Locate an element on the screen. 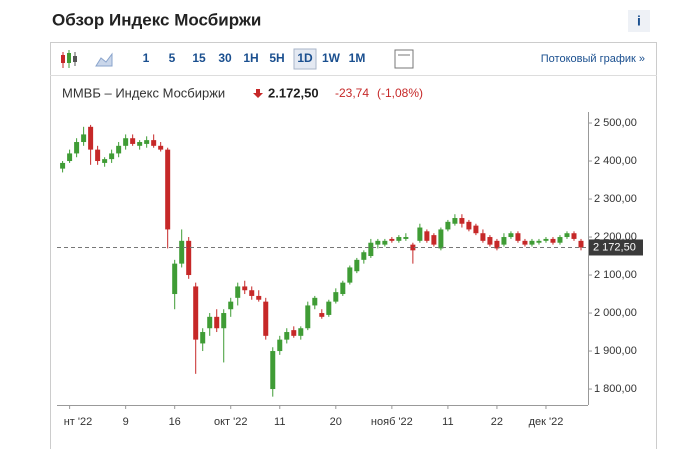 The image size is (675, 449). x-tick-label: 16 is located at coordinates (175, 422).